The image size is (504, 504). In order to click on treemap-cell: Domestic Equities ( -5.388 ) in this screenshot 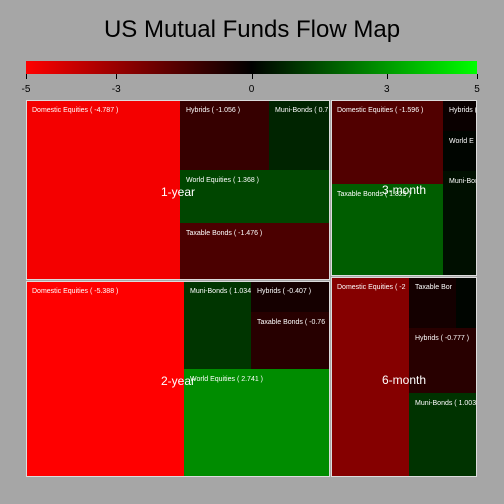, I will do `click(105, 379)`.